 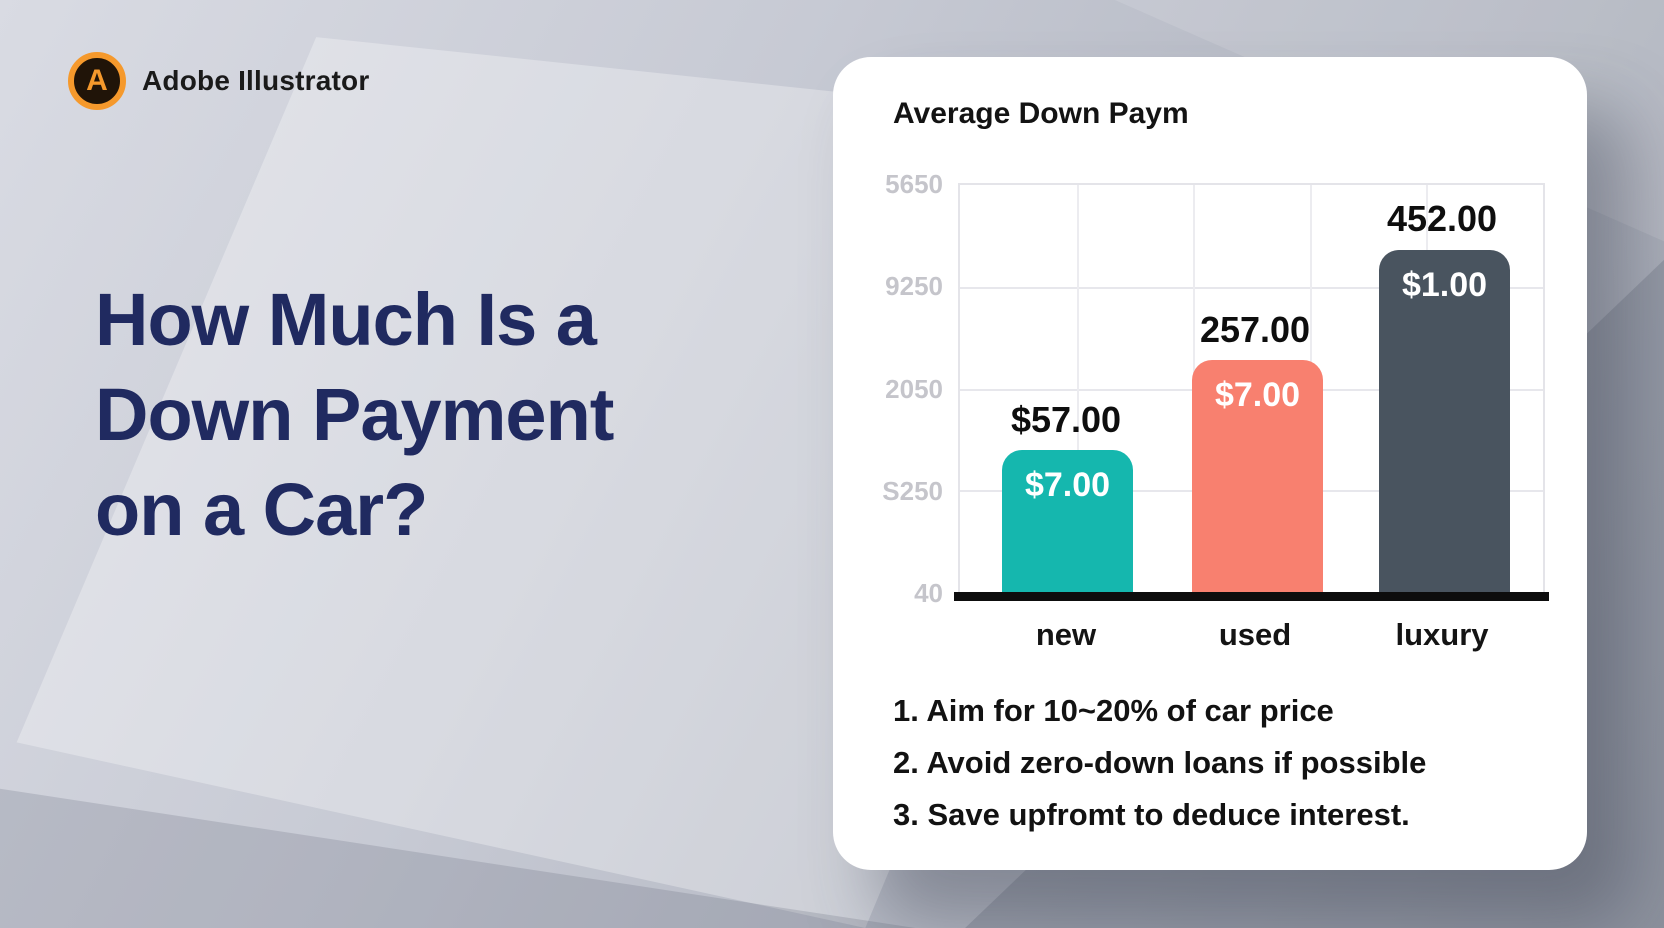 I want to click on bar-luxury: $1.00, so click(x=1444, y=421).